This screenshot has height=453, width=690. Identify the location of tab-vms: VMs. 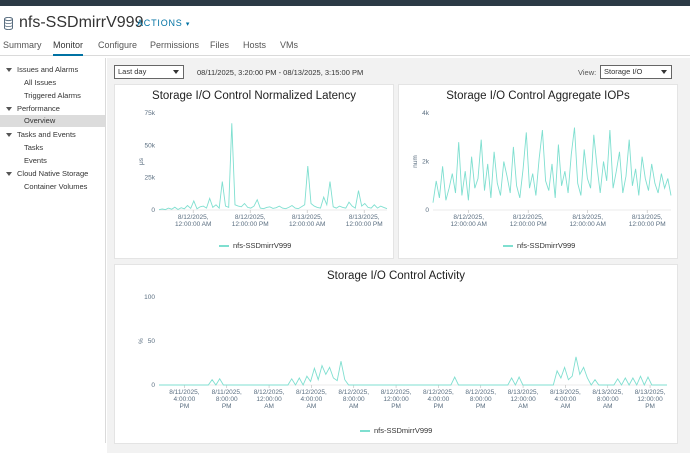
(289, 45).